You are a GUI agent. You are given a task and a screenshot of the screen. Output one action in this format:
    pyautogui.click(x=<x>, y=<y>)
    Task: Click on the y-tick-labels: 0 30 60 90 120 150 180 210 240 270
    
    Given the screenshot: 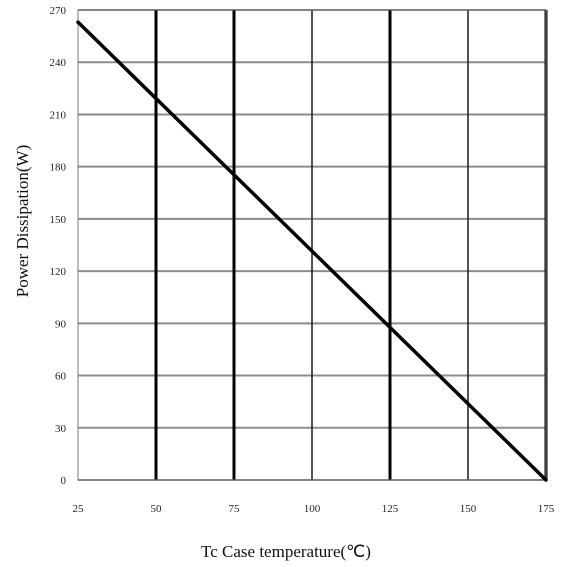 What is the action you would take?
    pyautogui.click(x=58, y=246)
    